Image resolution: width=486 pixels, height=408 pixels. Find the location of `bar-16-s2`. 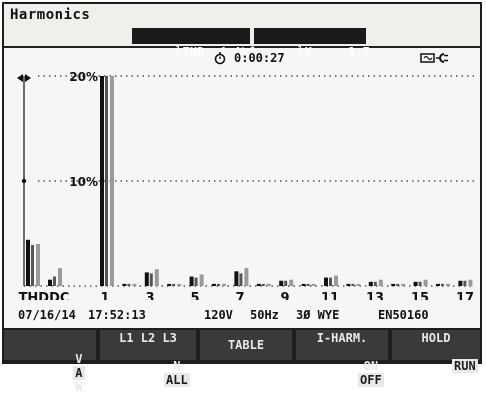

bar-16-s2 is located at coordinates (442, 284).